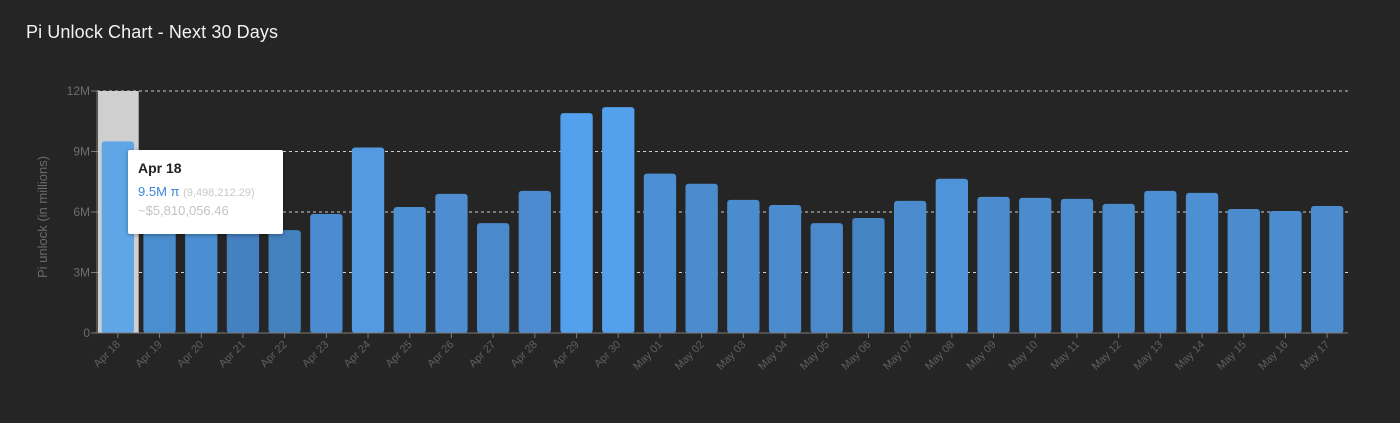 The image size is (1400, 423). What do you see at coordinates (160, 168) in the screenshot?
I see `tooltip-date: Apr 18` at bounding box center [160, 168].